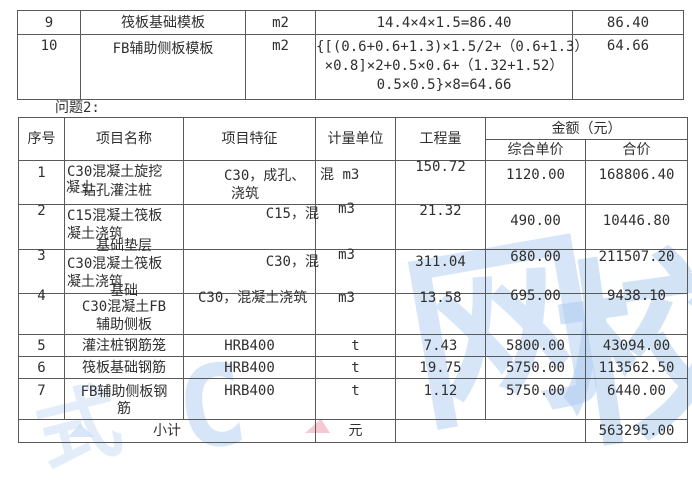  What do you see at coordinates (628, 22) in the screenshot?
I see `cell-value: 86.40` at bounding box center [628, 22].